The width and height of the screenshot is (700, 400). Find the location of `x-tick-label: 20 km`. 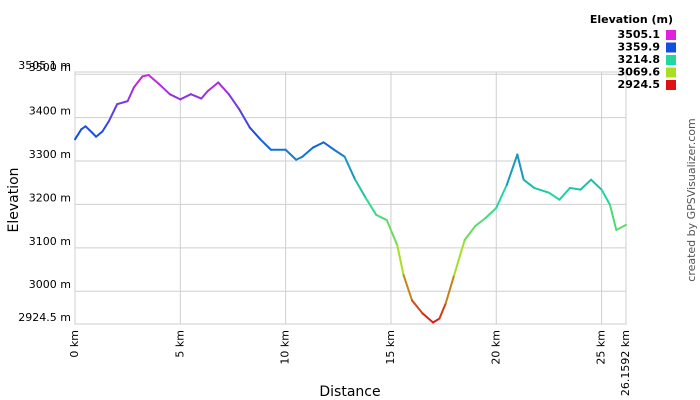

x-tick-label: 20 km is located at coordinates (495, 347).